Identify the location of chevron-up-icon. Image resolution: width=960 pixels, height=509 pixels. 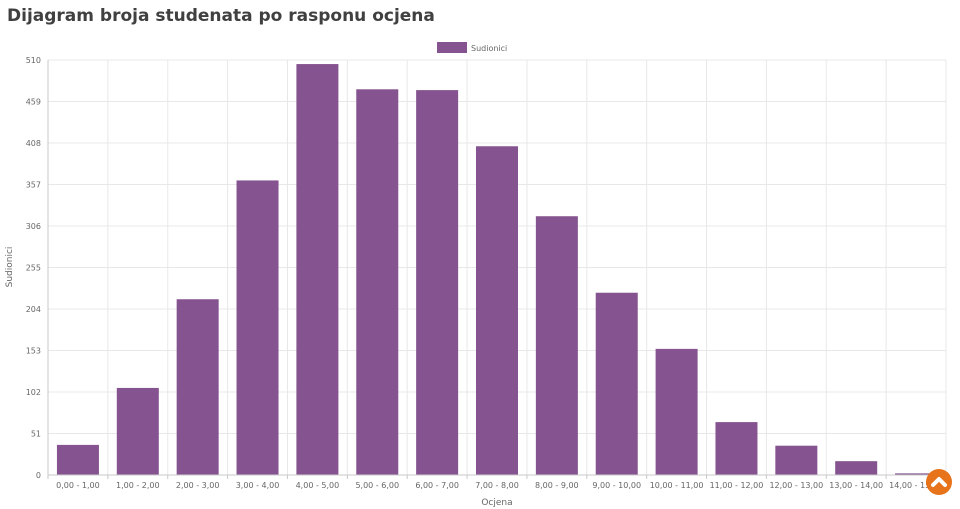
(939, 482).